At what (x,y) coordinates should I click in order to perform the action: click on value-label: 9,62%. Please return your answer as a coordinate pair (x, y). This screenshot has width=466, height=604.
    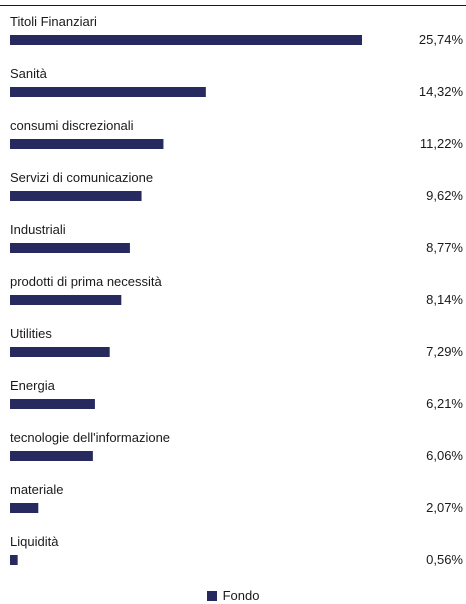
    Looking at the image, I should click on (444, 195).